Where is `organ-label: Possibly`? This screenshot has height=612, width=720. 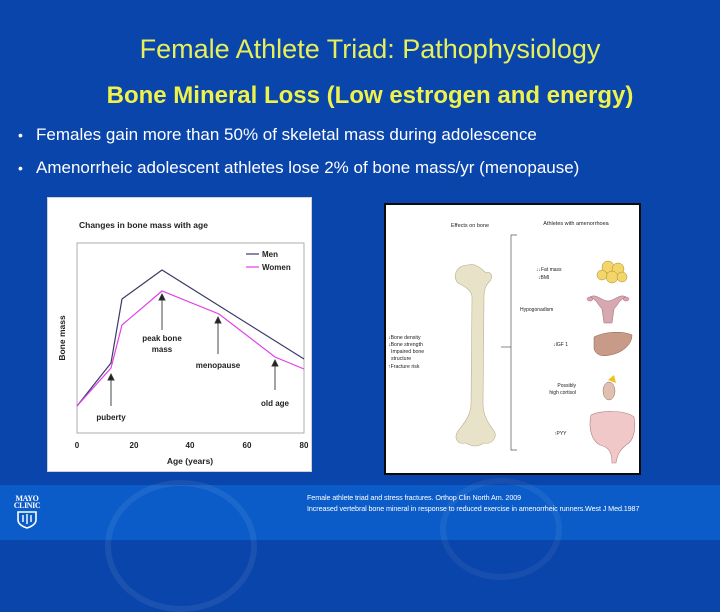
organ-label: Possibly is located at coordinates (566, 386).